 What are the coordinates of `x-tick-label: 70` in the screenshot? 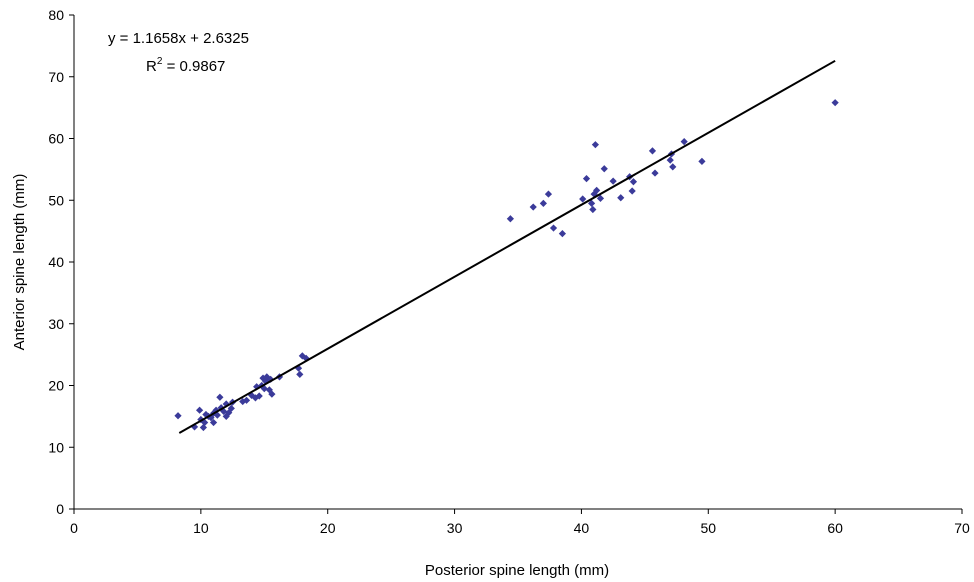 It's located at (962, 528).